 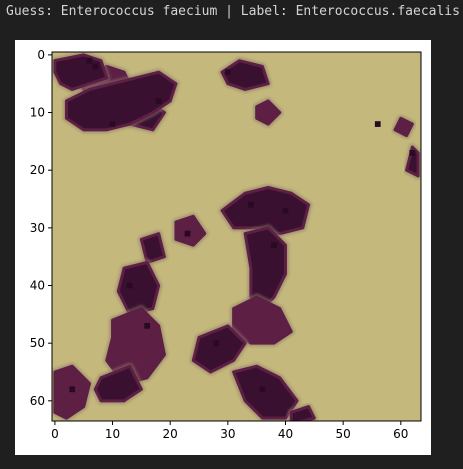 I want to click on x-tick-label: 60, so click(x=400, y=434).